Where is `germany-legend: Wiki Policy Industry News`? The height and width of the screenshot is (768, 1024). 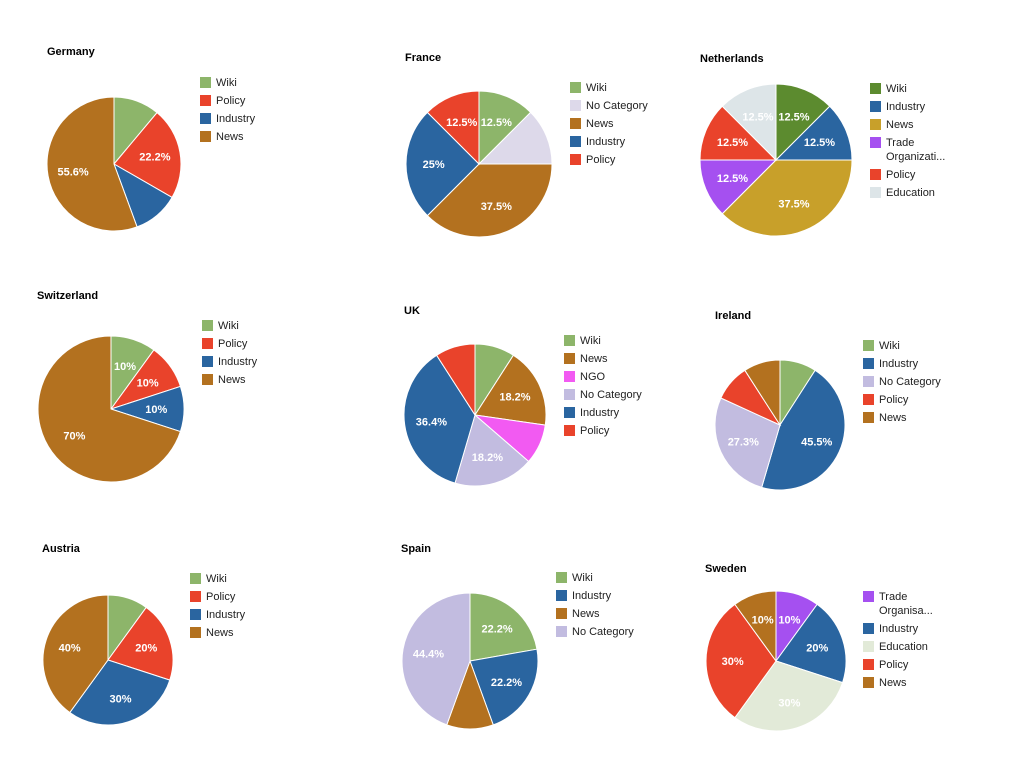
germany-legend: Wiki Policy Industry News is located at coordinates (239, 112).